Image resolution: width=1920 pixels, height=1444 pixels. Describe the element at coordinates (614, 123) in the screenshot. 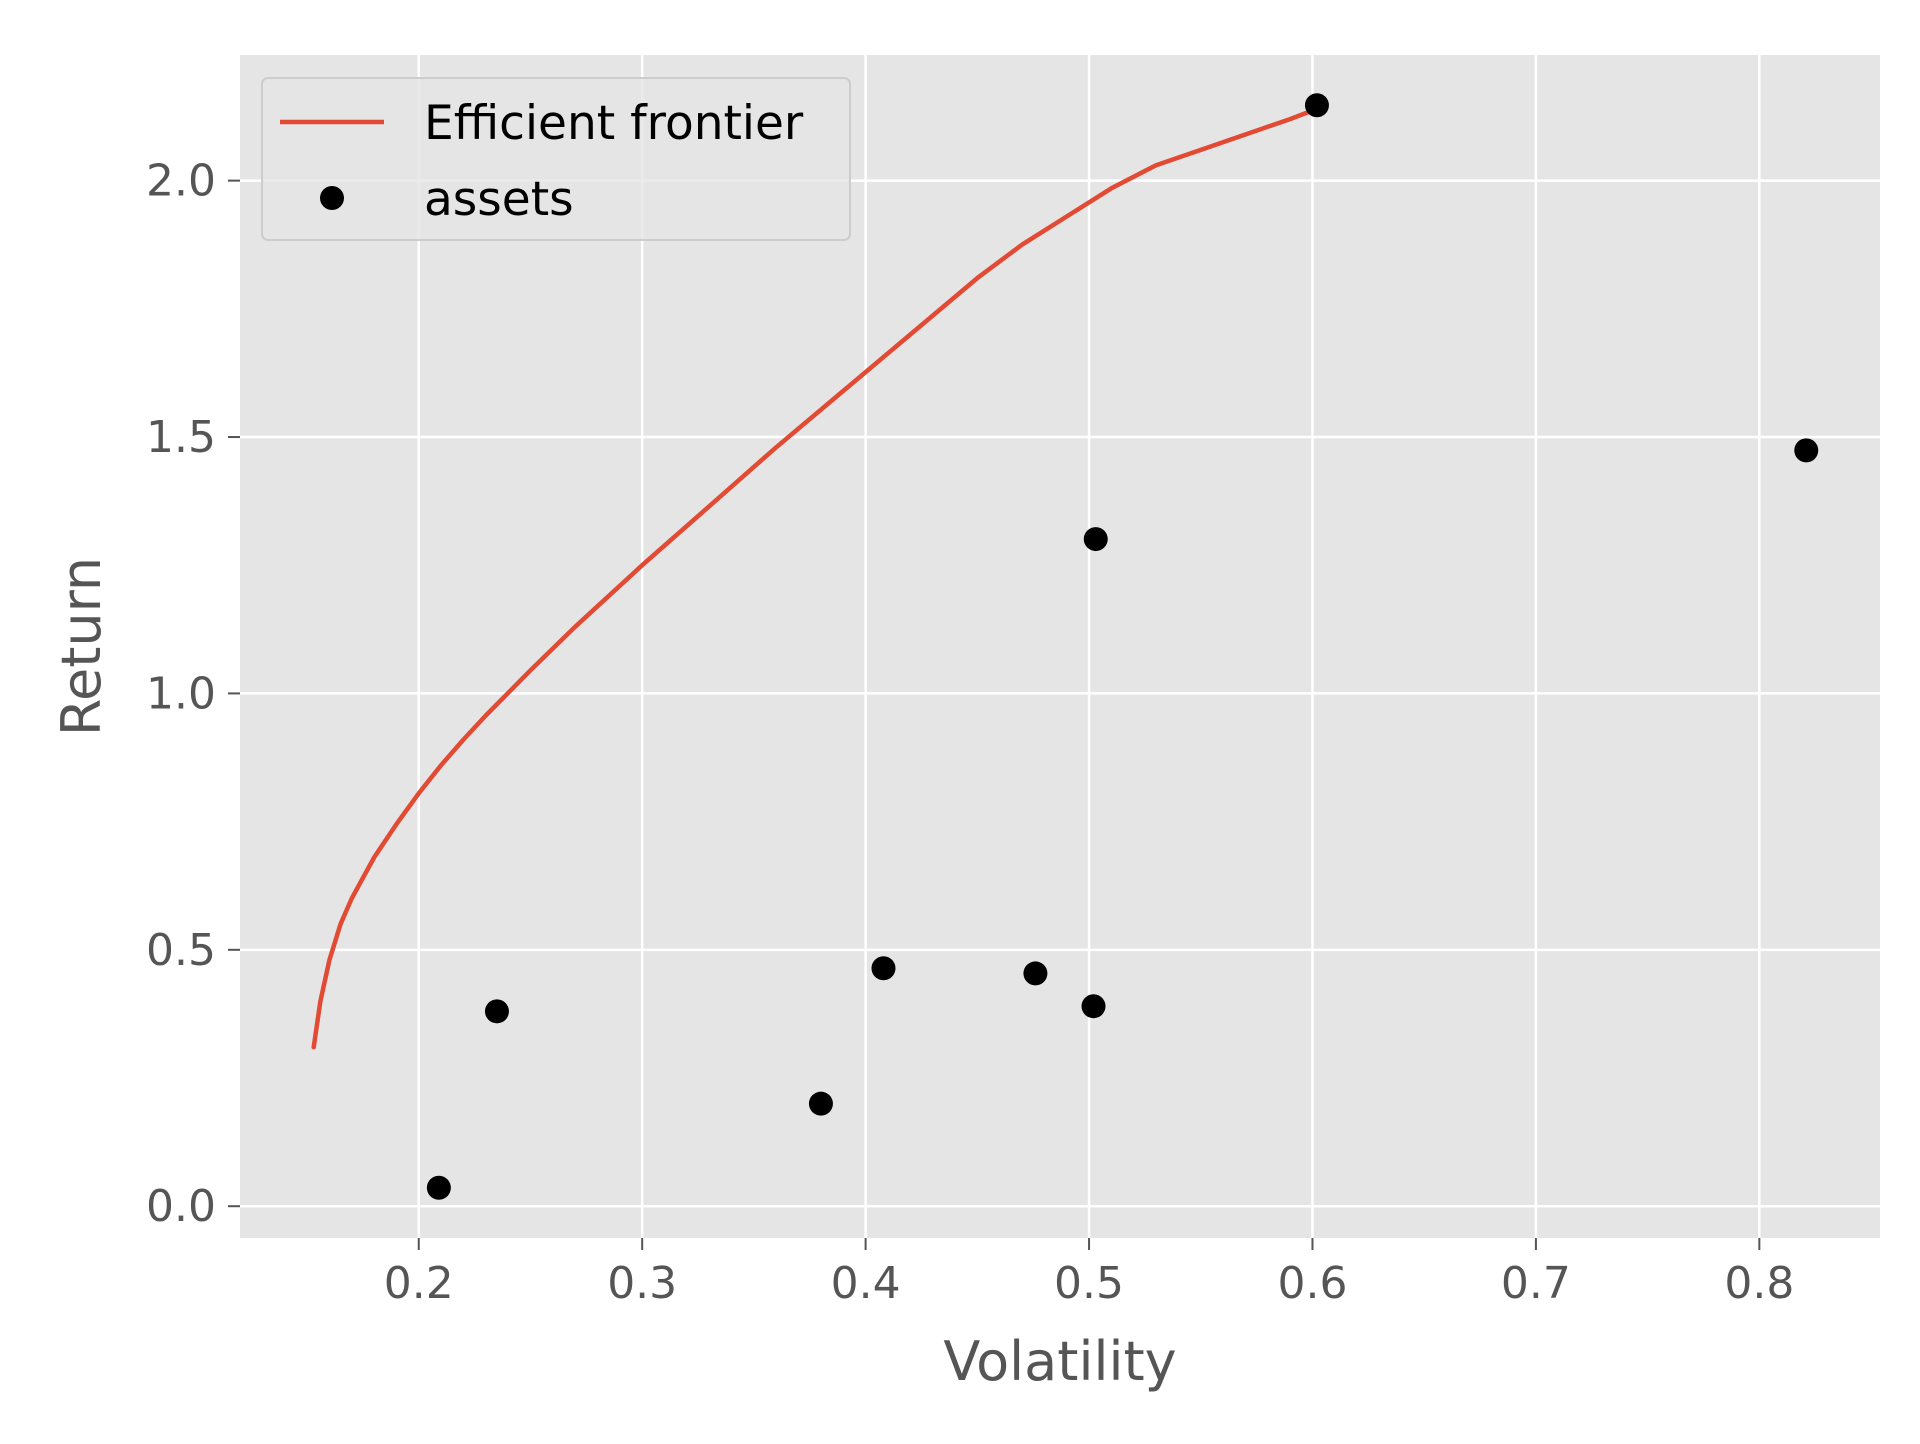

I see `legend-label: Efficient frontier` at that location.